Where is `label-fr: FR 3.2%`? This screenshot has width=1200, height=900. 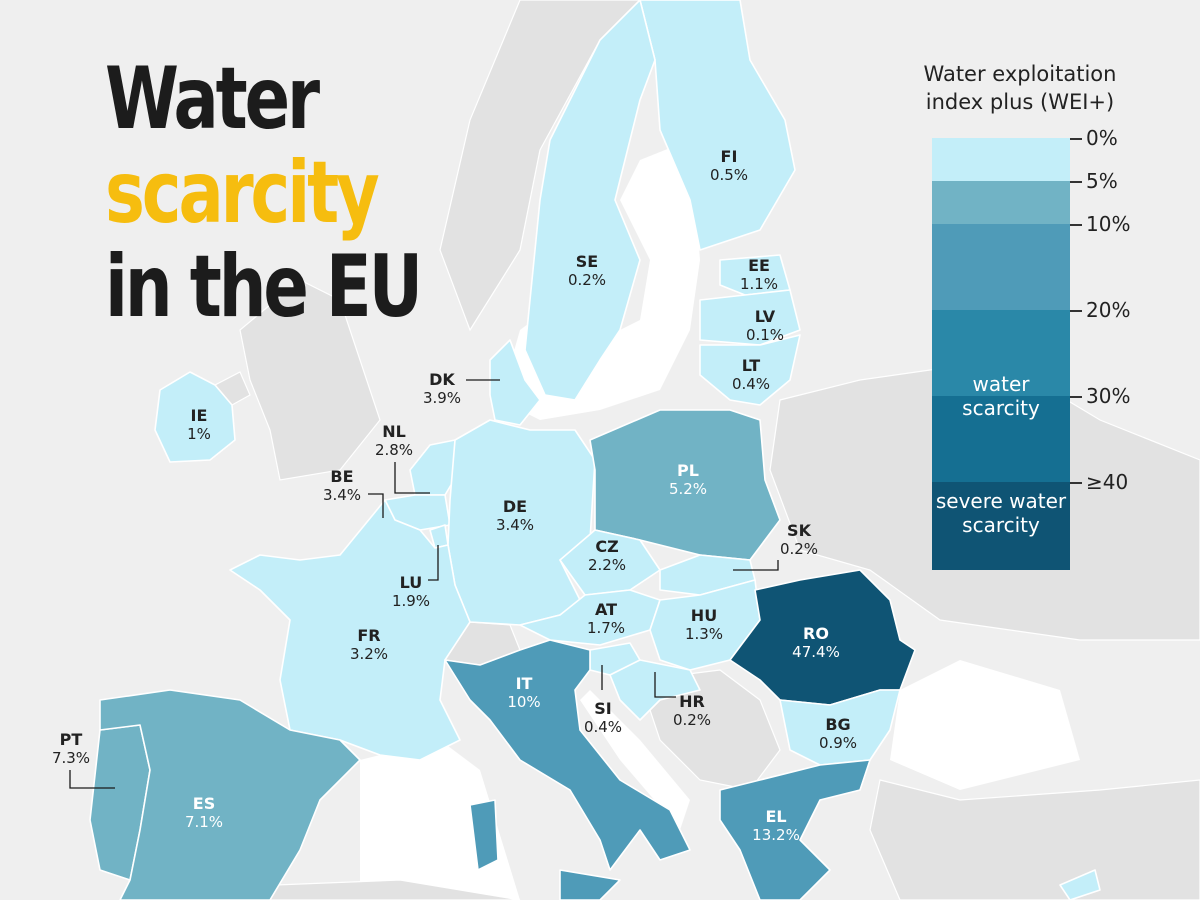
label-fr: FR 3.2% is located at coordinates (369, 644).